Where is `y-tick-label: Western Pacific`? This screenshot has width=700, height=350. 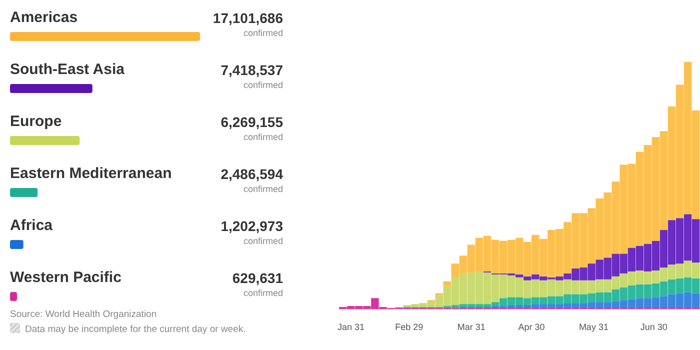 y-tick-label: Western Pacific is located at coordinates (66, 277).